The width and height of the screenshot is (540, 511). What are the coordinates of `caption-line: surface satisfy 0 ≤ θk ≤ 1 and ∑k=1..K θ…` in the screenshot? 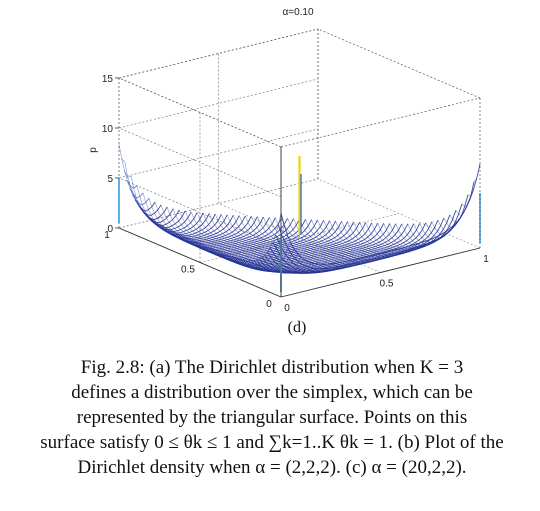 It's located at (272, 442).